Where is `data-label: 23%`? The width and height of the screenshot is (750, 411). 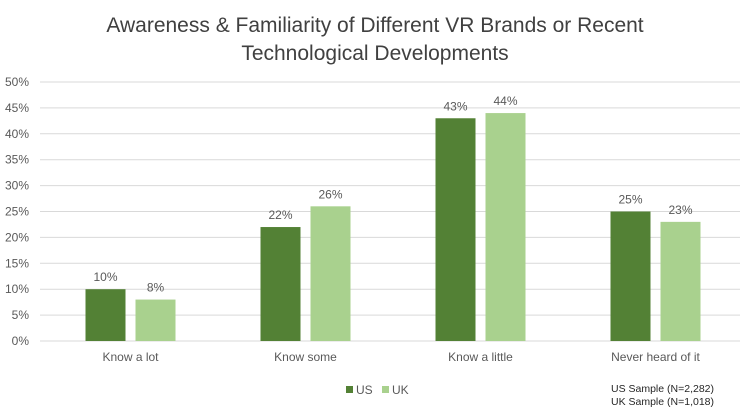 data-label: 23% is located at coordinates (680, 210).